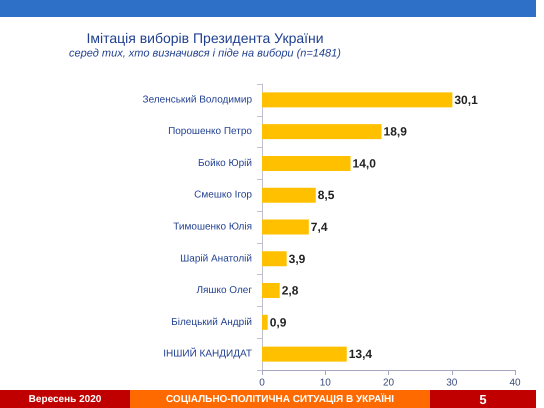 The width and height of the screenshot is (544, 408). What do you see at coordinates (388, 383) in the screenshot?
I see `x-tick-label: 20` at bounding box center [388, 383].